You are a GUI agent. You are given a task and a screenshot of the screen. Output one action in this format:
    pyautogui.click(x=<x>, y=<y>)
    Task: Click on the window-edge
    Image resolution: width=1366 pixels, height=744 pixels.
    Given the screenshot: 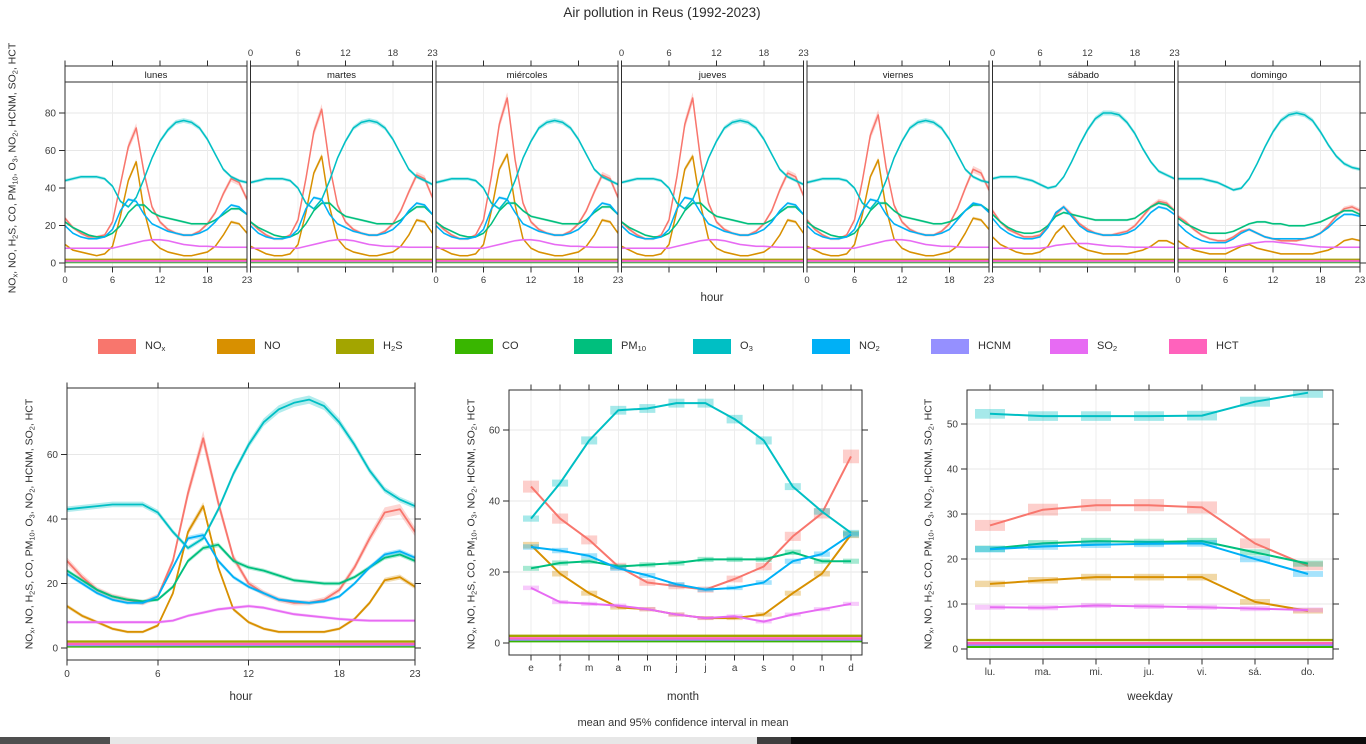 What is the action you would take?
    pyautogui.click(x=1078, y=740)
    